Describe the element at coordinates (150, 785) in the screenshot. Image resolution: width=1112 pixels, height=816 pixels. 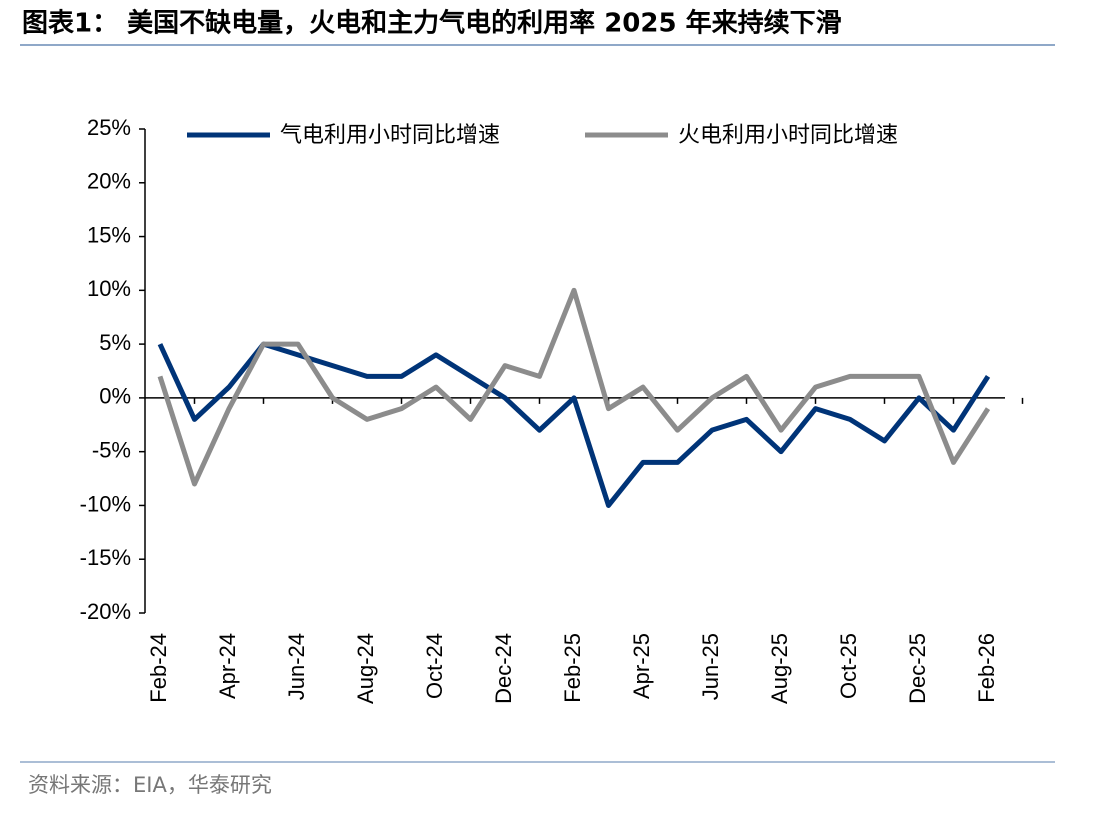
I see `source: 资料来源：EIA，华泰研究` at that location.